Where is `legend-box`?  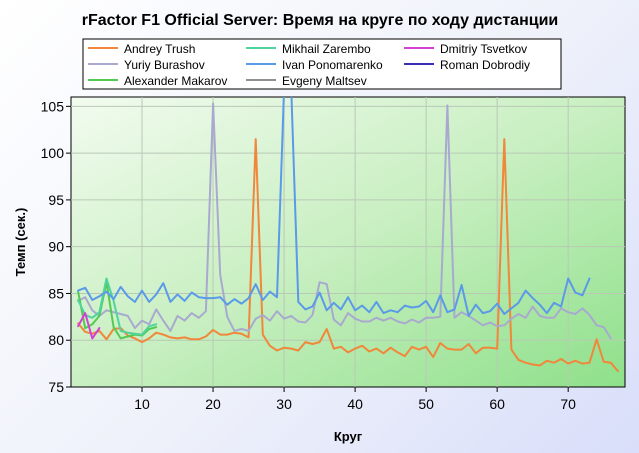 legend-box is located at coordinates (322, 64).